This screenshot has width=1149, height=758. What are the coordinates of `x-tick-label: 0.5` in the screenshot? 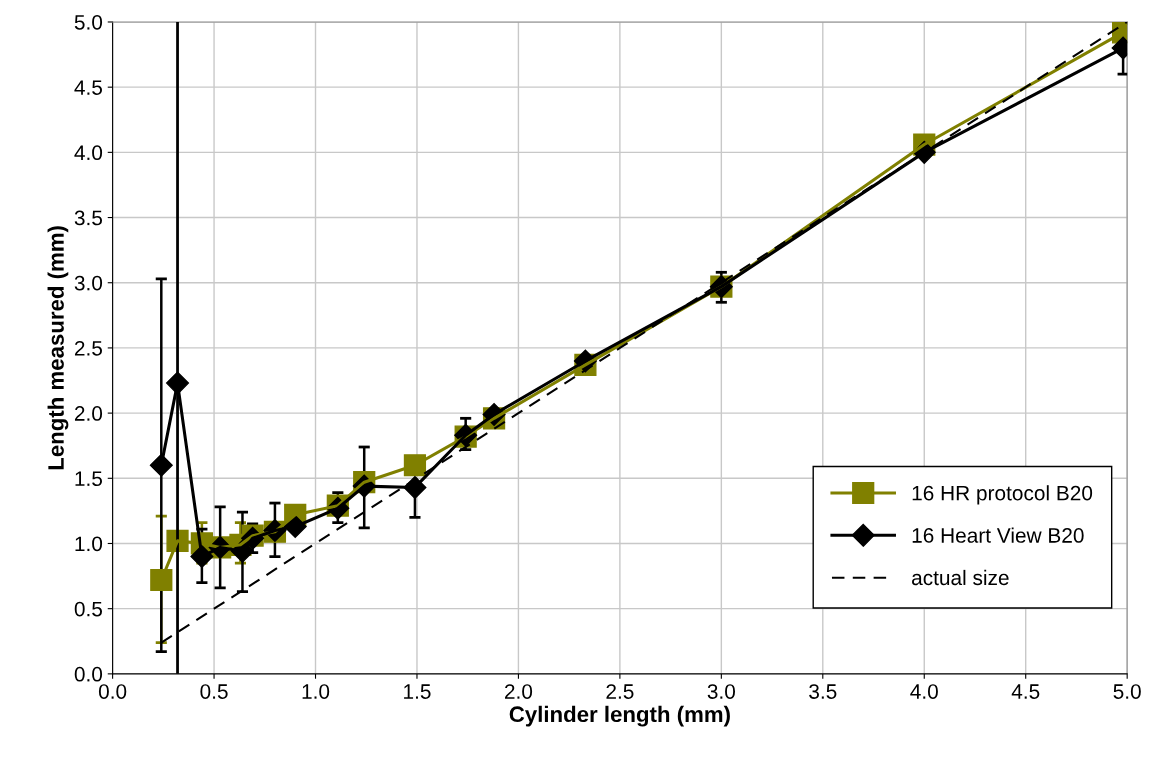 It's located at (214, 691).